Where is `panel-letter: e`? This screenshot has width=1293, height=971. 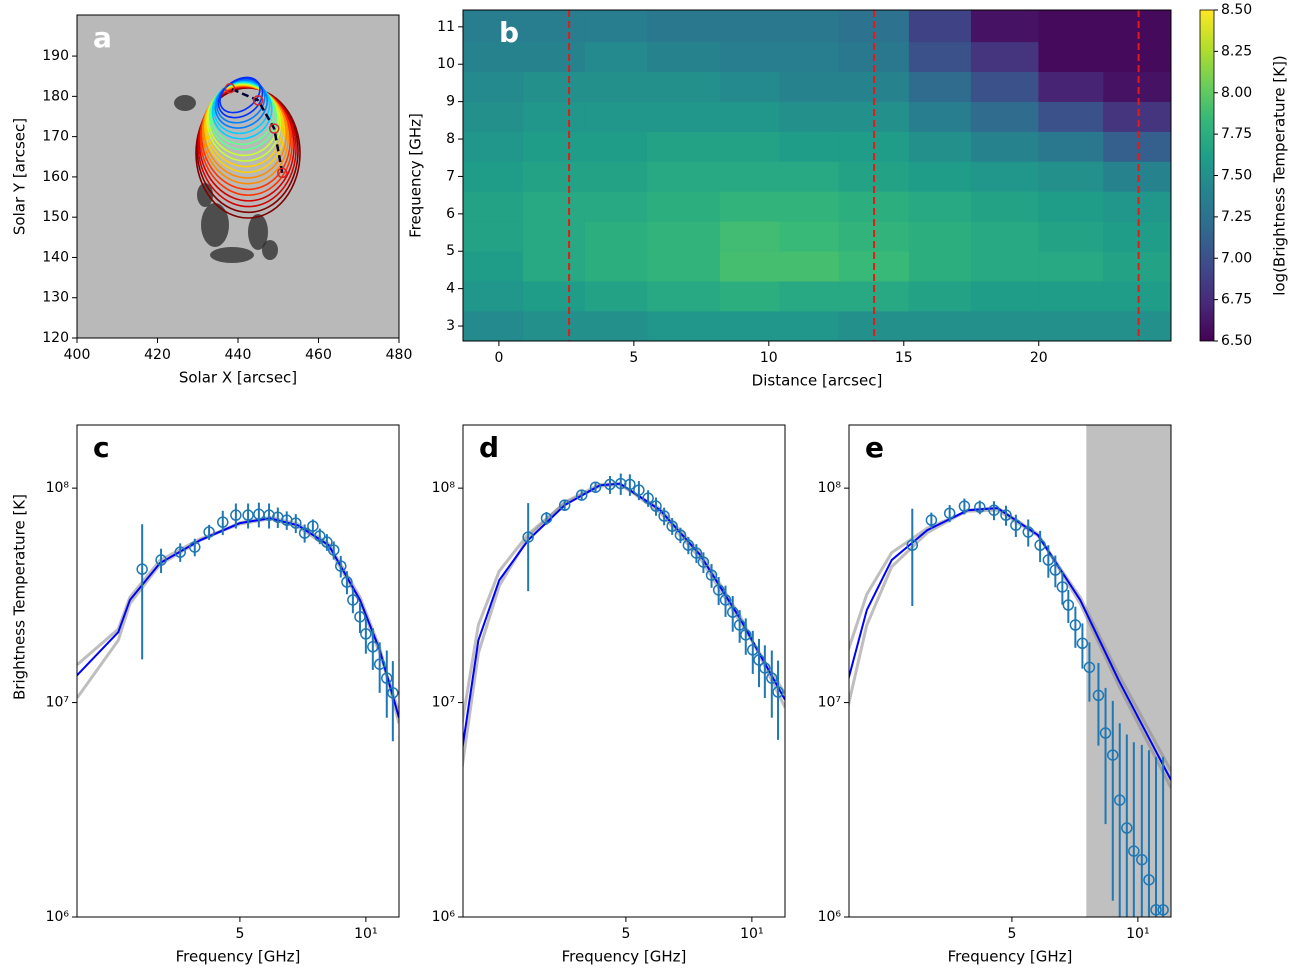 panel-letter: e is located at coordinates (874, 447).